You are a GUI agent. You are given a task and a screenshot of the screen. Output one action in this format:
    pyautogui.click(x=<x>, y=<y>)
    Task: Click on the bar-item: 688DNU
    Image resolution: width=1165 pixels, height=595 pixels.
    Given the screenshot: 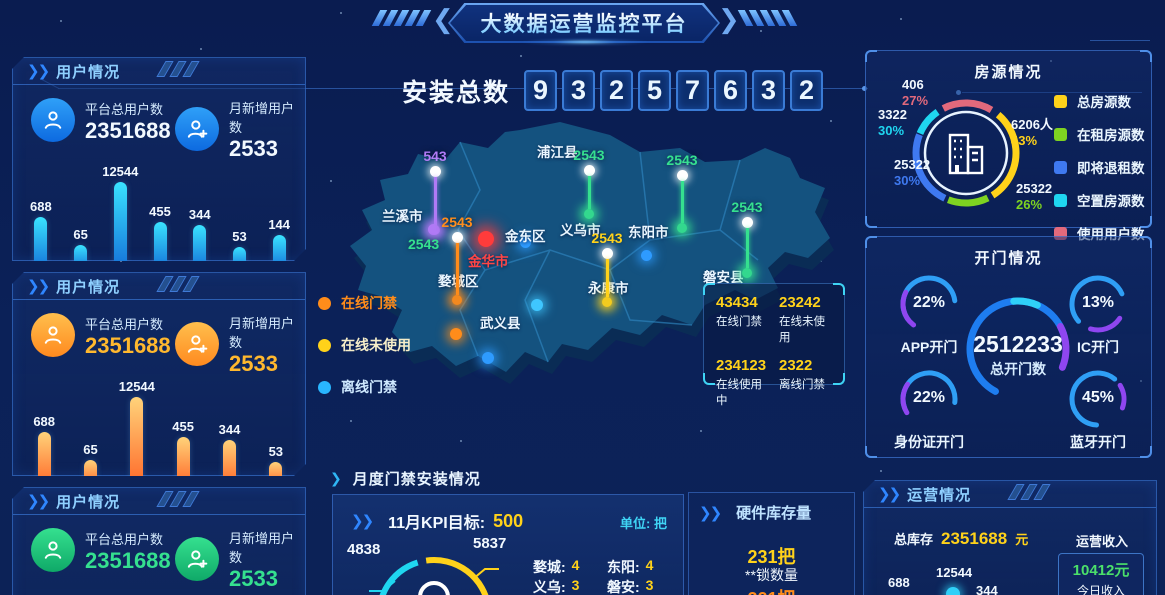 What is the action you would take?
    pyautogui.click(x=44, y=429)
    